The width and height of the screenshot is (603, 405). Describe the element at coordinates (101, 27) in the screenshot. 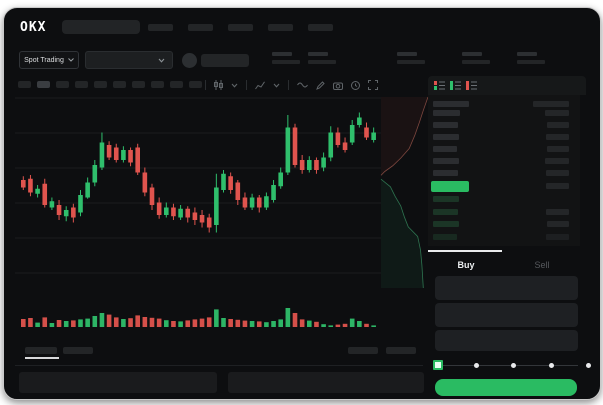

I see `search-input` at that location.